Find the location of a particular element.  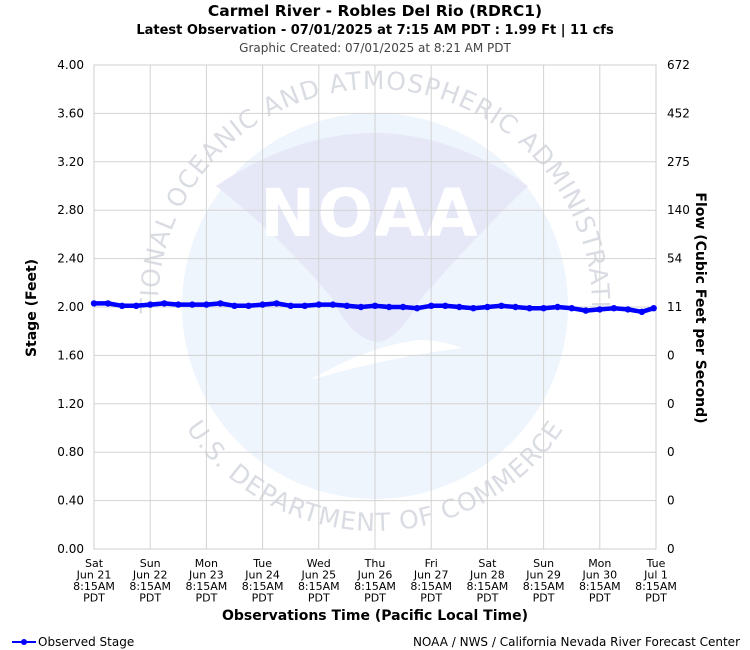

x-tick-label: Sun Jun 22 8:15AM PDT is located at coordinates (150, 581).